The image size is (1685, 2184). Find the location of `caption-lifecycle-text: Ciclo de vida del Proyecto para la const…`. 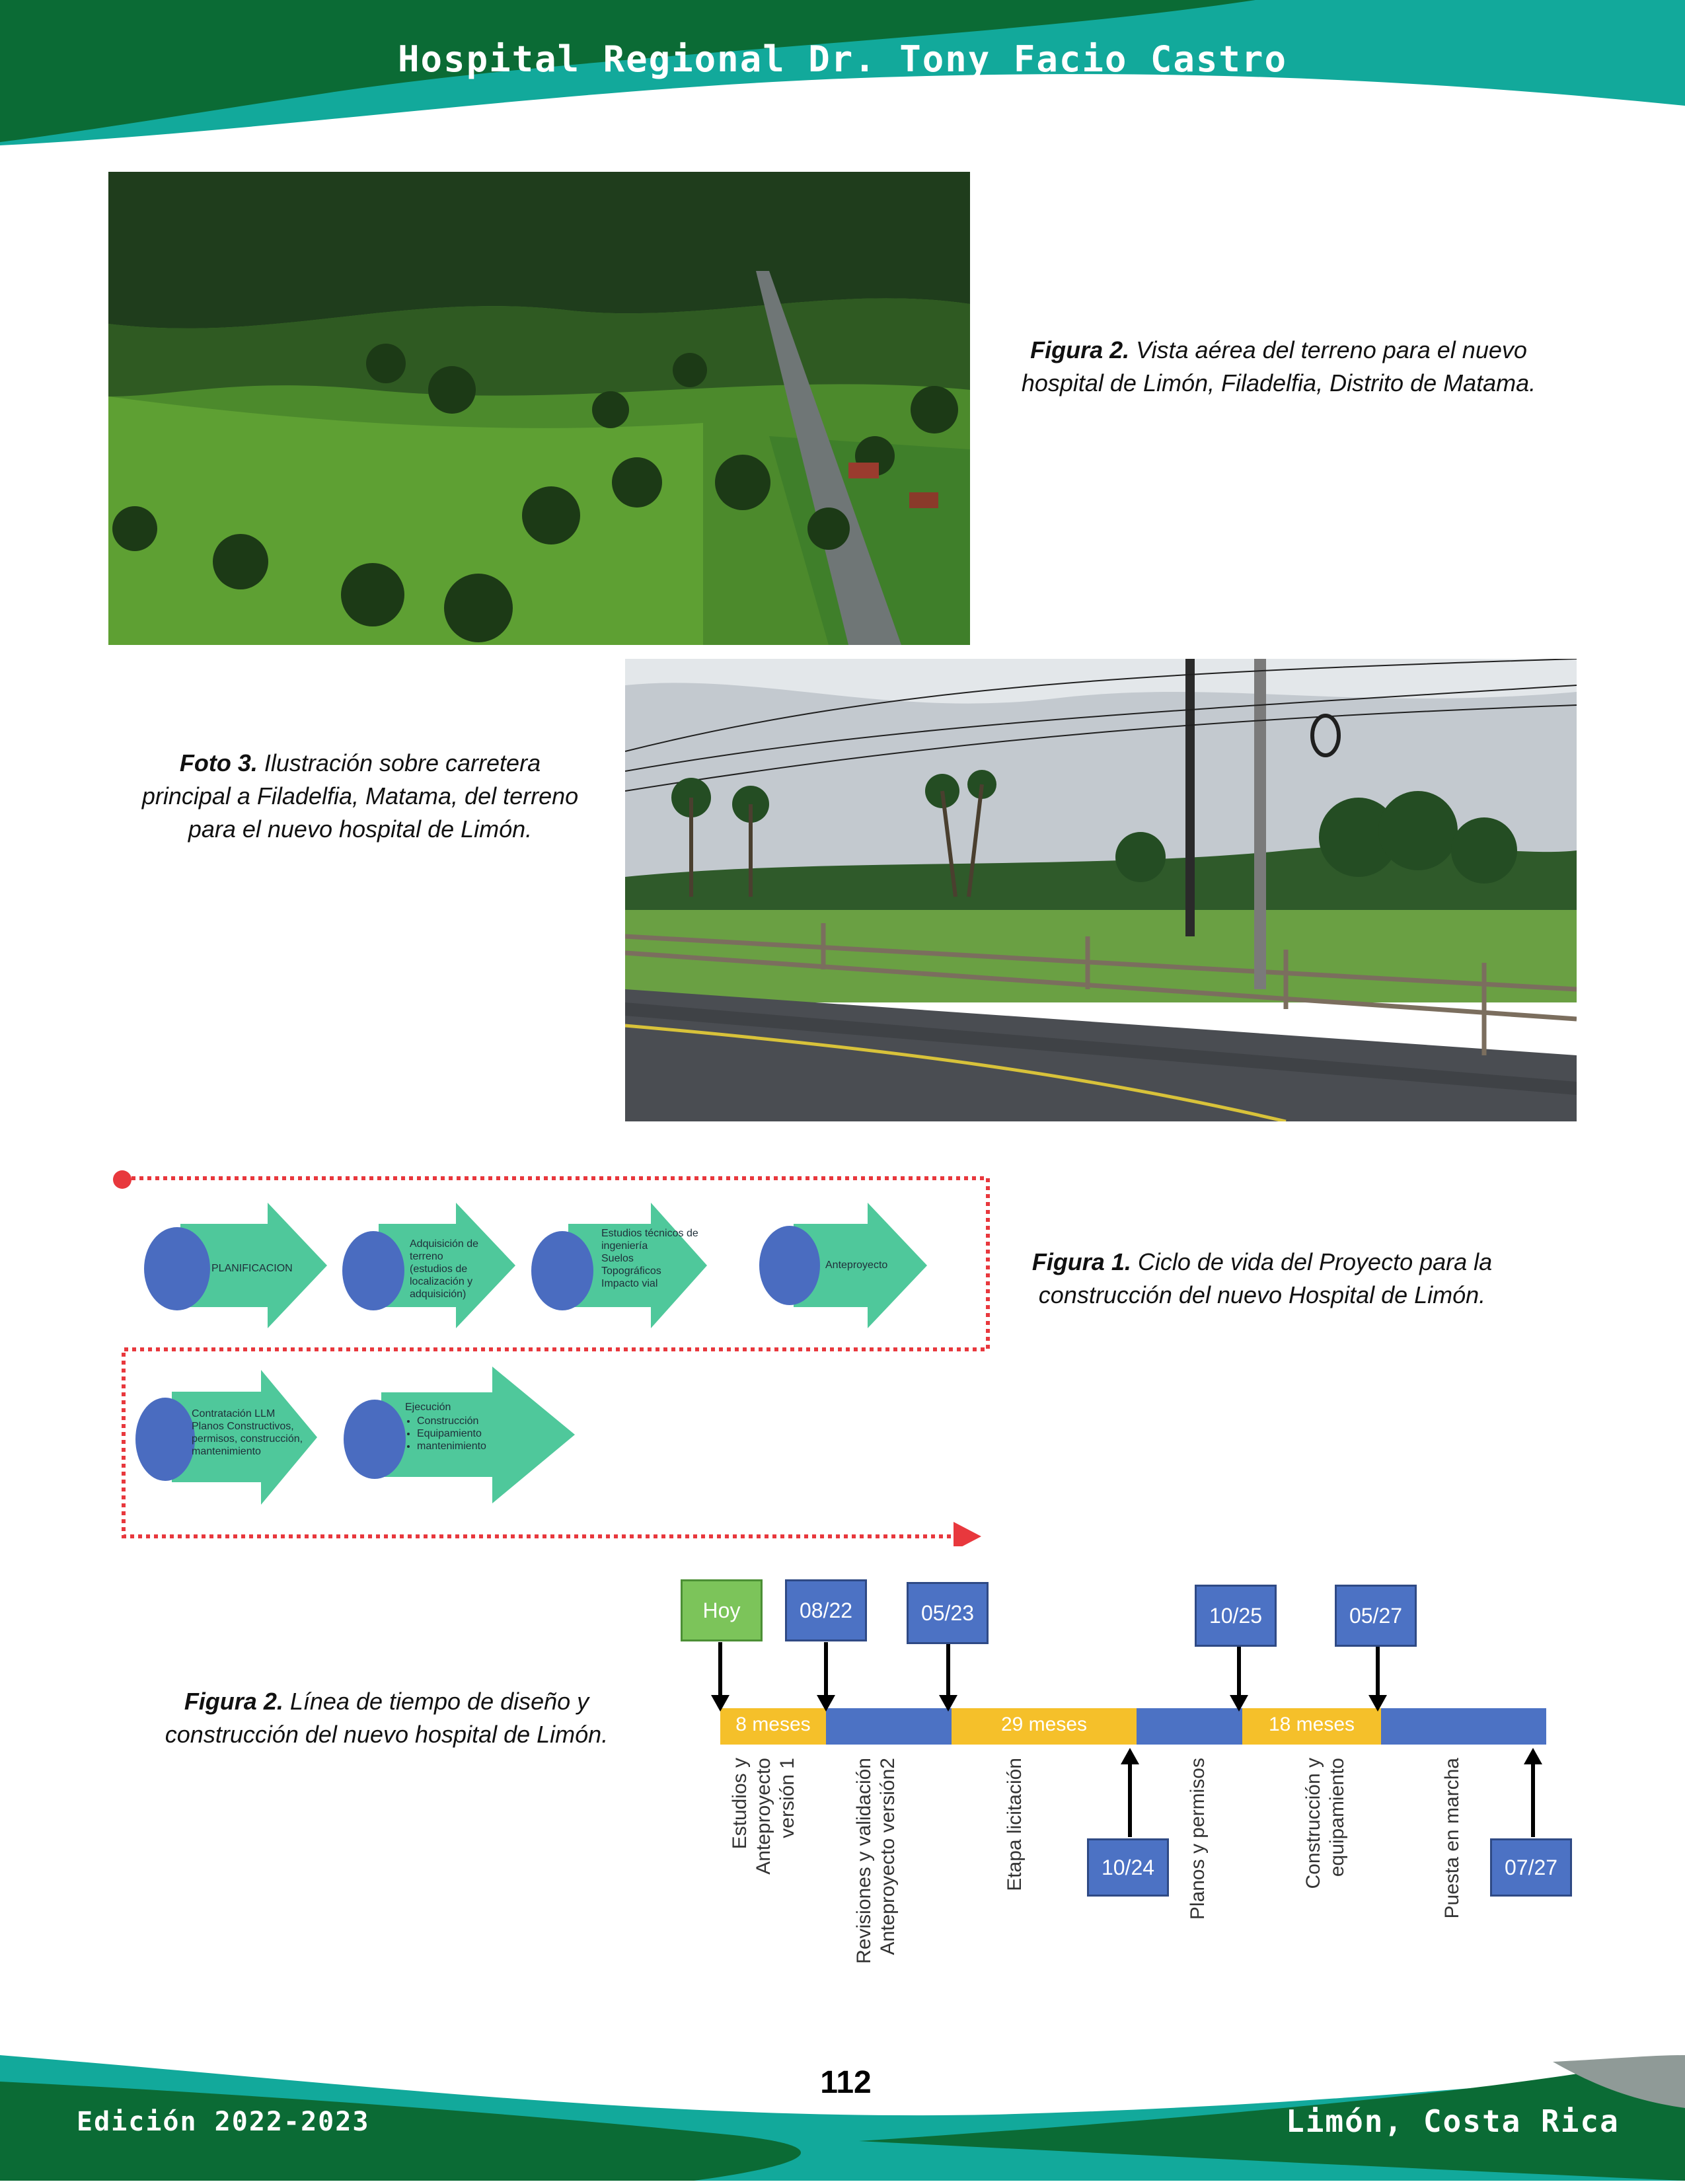

caption-lifecycle-text: Ciclo de vida del Proyecto para la const… is located at coordinates (1265, 1278).